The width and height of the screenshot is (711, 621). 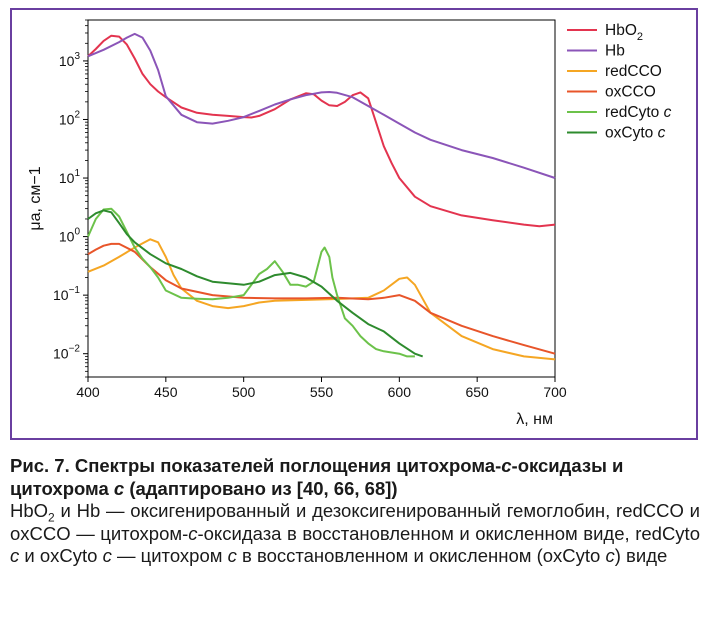 What do you see at coordinates (261, 488) in the screenshot?
I see `caption-title-part: (адаптировано из [40, 66, 68])` at bounding box center [261, 488].